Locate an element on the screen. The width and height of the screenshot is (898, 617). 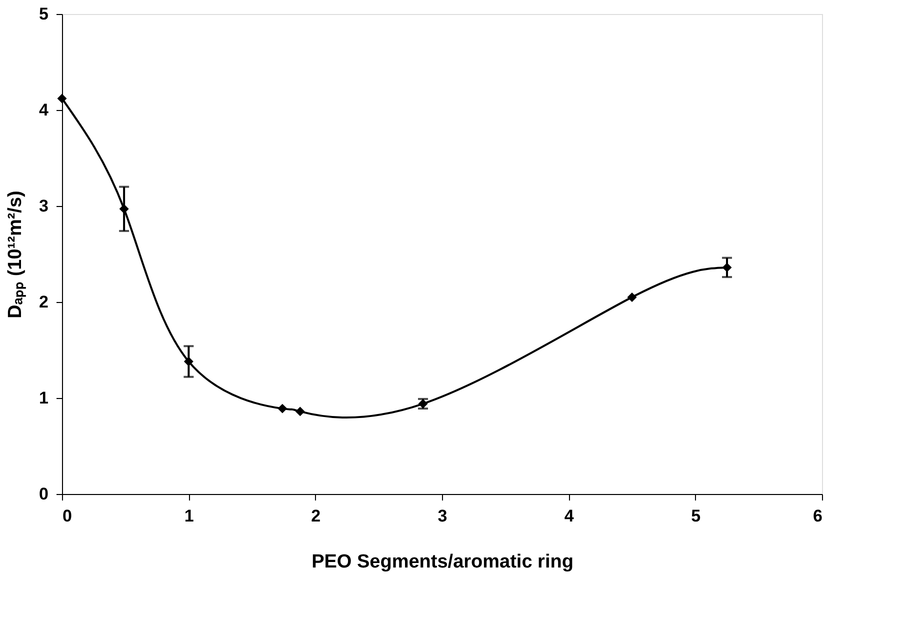
x-tick-label: 2 is located at coordinates (316, 516).